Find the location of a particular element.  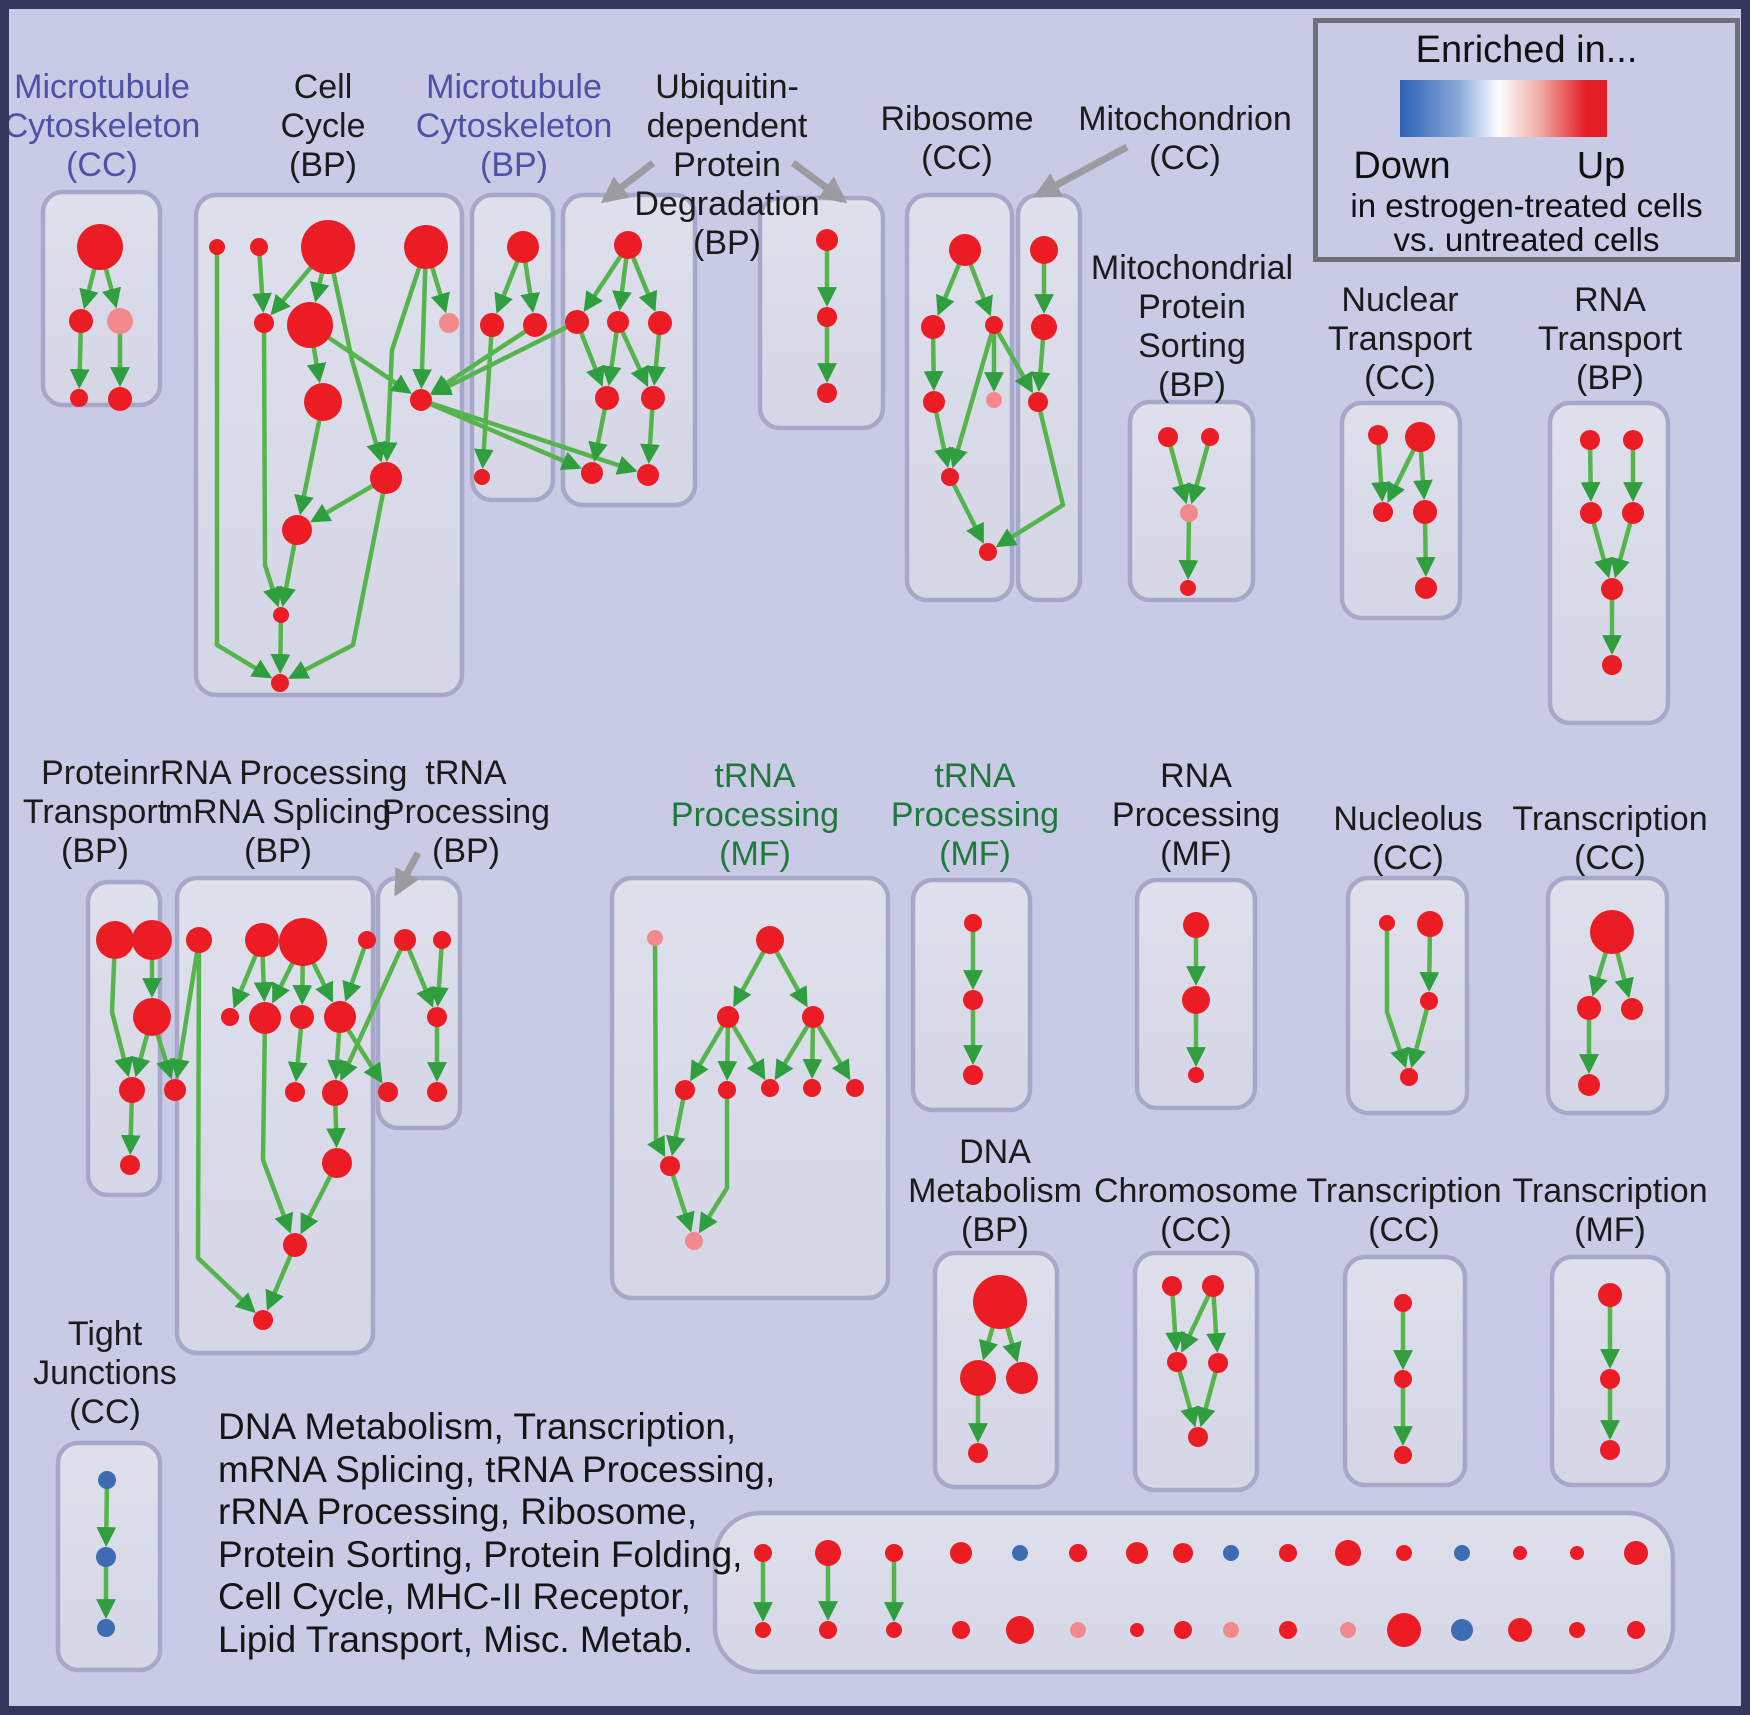

cluster-chrom is located at coordinates (1196, 1371).